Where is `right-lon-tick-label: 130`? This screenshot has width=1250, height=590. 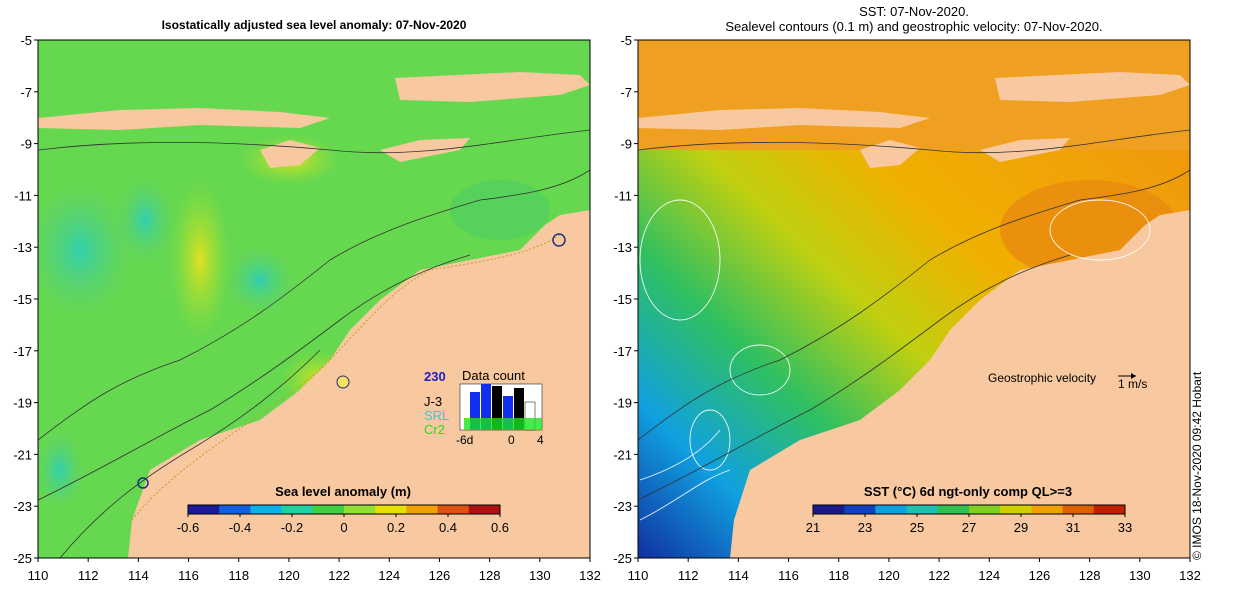
right-lon-tick-label: 130 is located at coordinates (1140, 575).